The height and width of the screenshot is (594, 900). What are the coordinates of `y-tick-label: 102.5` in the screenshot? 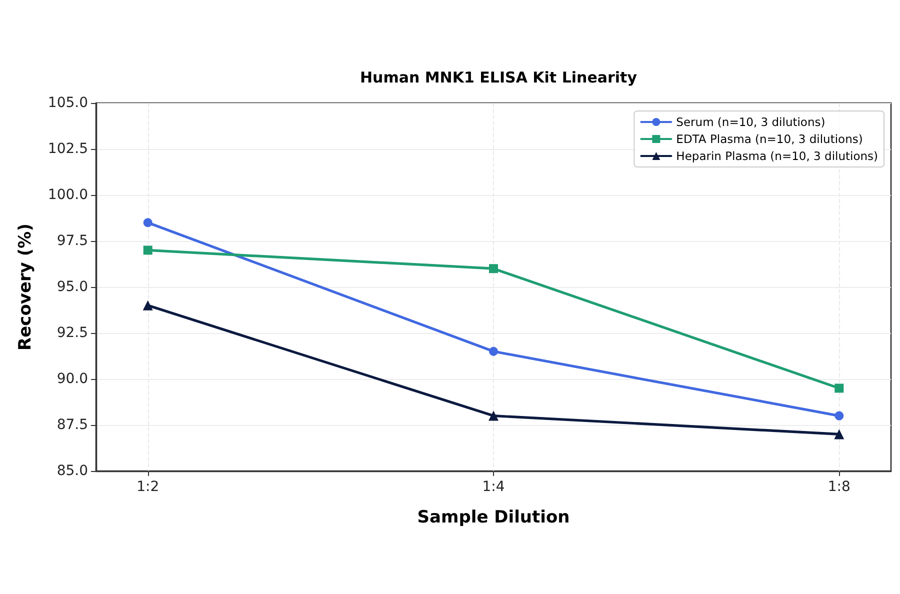 It's located at (68, 149).